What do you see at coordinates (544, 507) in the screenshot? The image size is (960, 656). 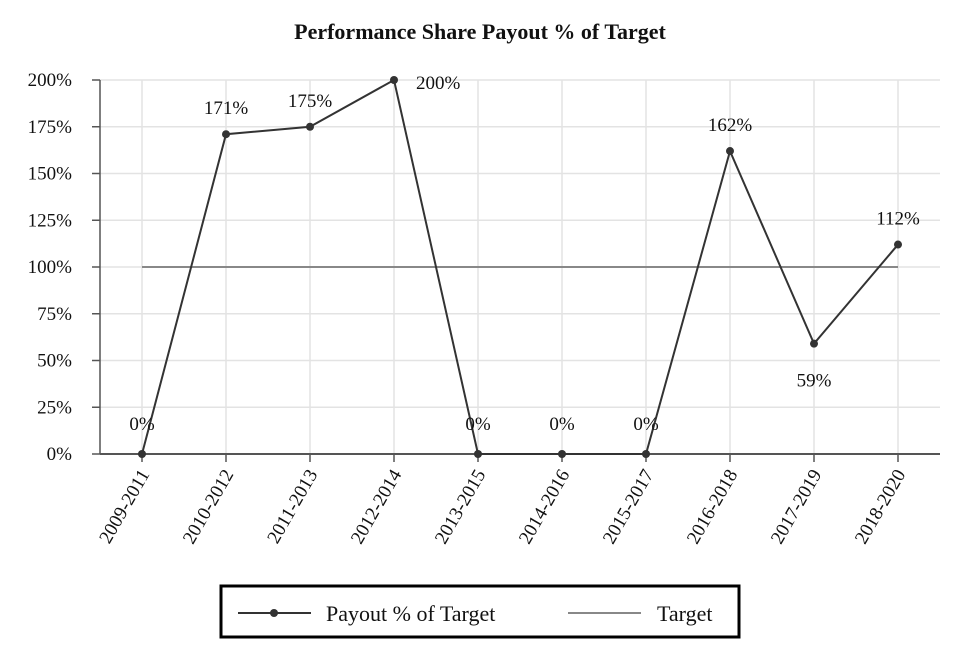 I see `x-tick-label: 2014-2016` at bounding box center [544, 507].